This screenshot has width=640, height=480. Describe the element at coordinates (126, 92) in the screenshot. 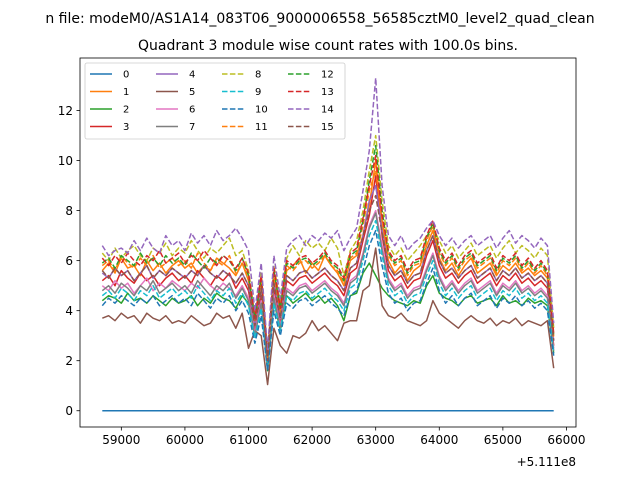

I see `legend-label-1: 1` at that location.